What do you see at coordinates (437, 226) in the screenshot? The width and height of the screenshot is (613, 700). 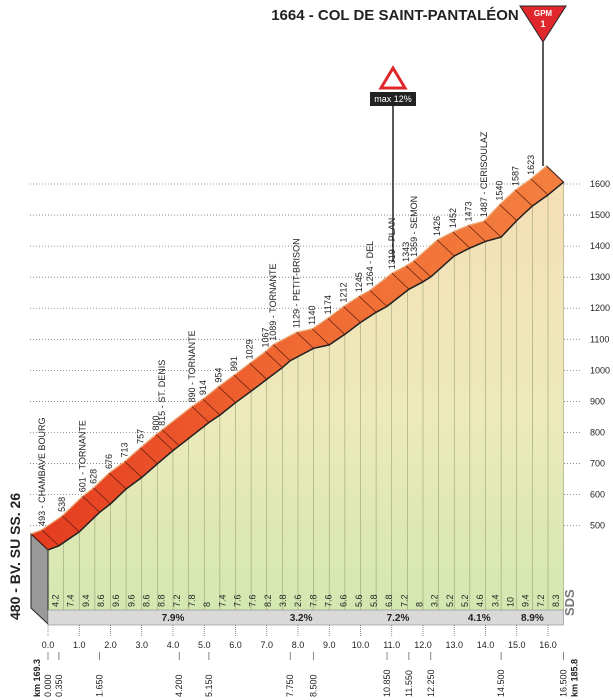 I see `point-label: 1426` at bounding box center [437, 226].